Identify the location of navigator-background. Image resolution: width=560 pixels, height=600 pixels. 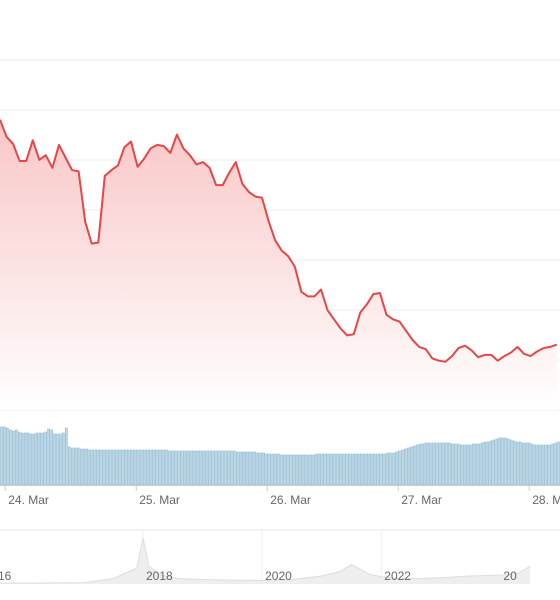
(280, 557).